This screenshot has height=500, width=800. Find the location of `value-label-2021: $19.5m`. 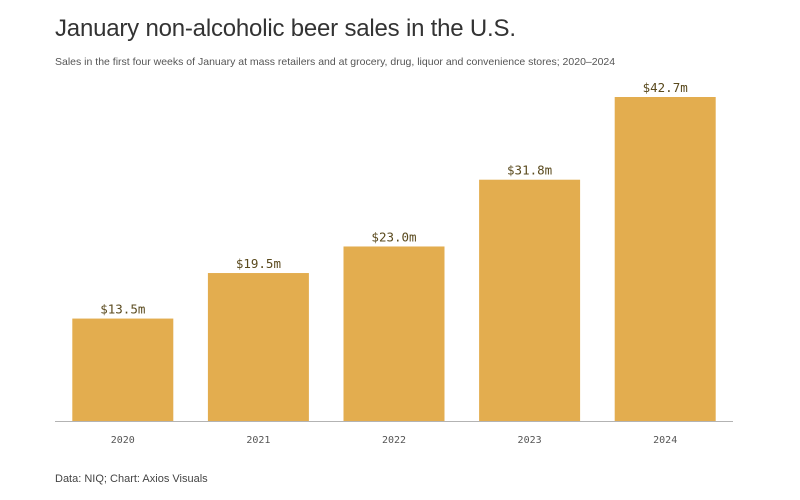

value-label-2021: $19.5m is located at coordinates (258, 263).